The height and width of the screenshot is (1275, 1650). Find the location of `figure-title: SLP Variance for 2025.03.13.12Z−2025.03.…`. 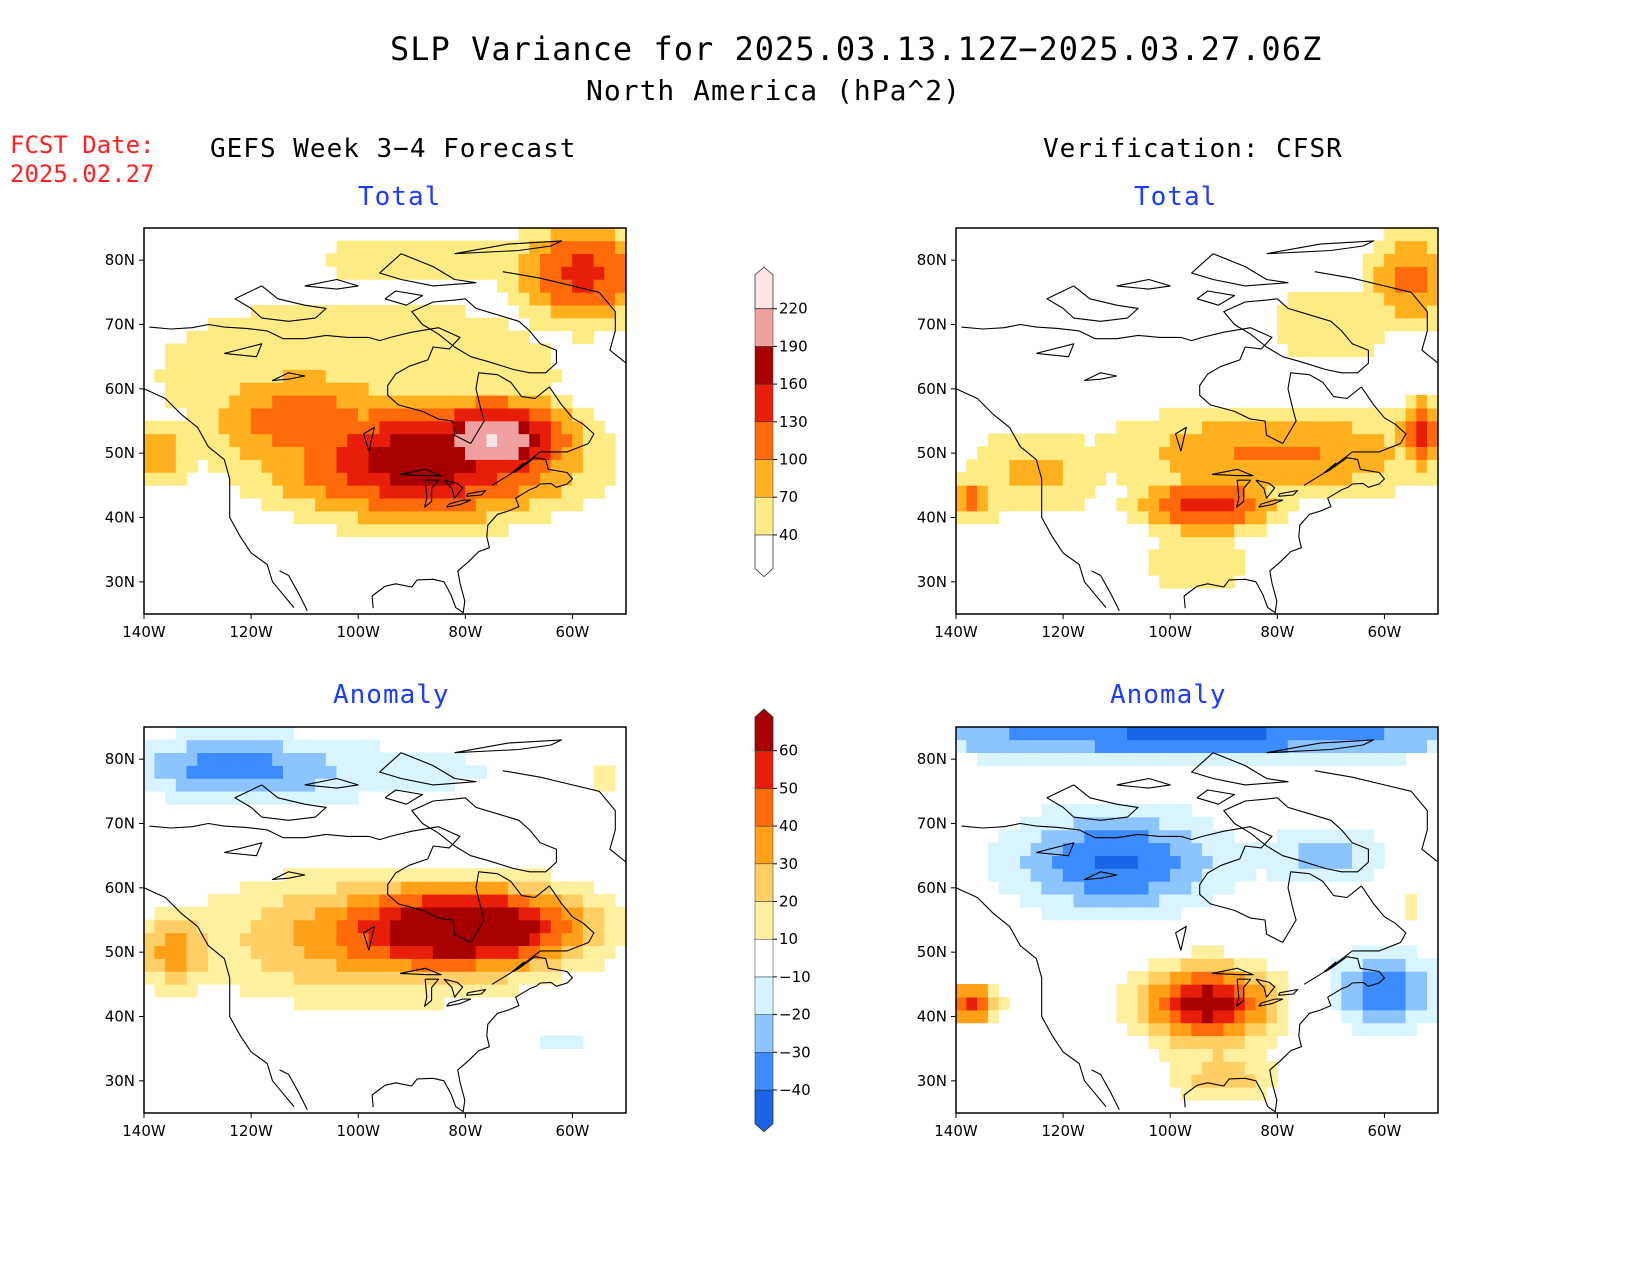

figure-title: SLP Variance for 2025.03.13.12Z−2025.03.… is located at coordinates (856, 49).